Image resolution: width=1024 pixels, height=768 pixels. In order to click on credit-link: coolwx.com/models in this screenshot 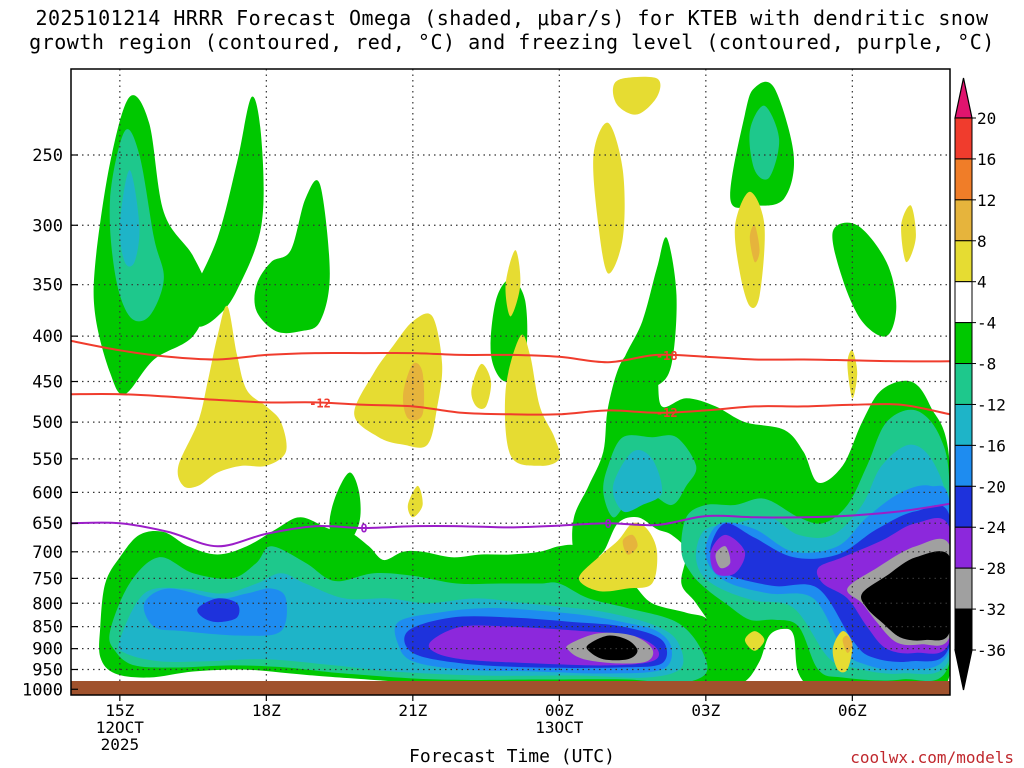, I will do `click(932, 757)`.